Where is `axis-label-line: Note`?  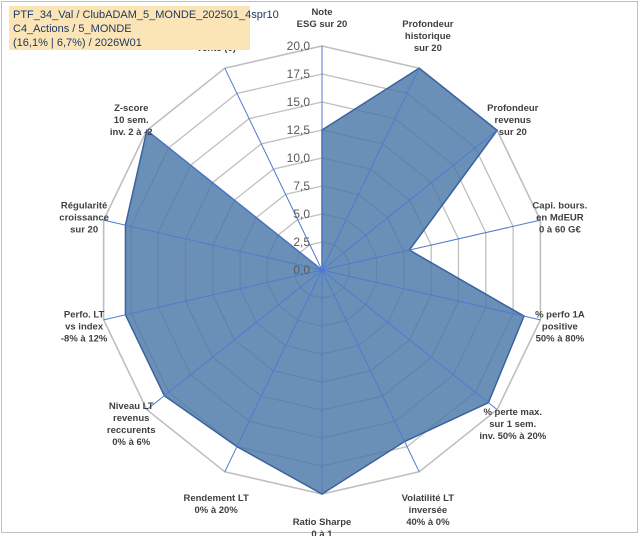
axis-label-line: Note is located at coordinates (321, 12).